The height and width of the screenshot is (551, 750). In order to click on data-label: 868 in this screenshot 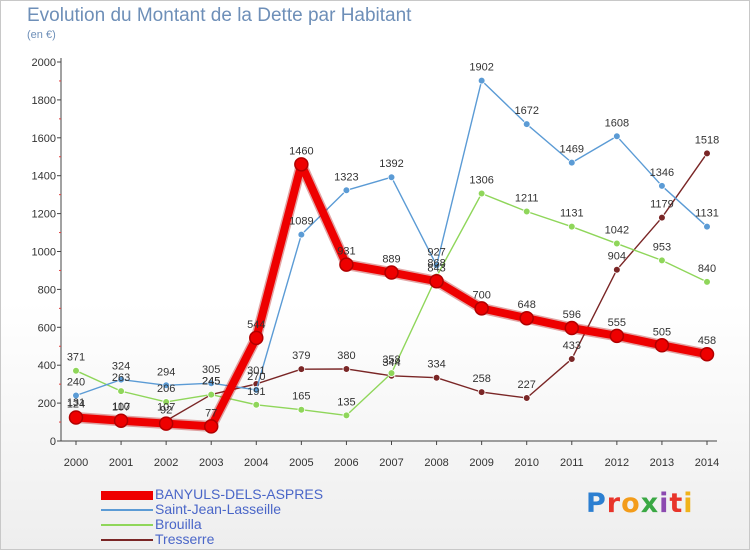, I will do `click(436, 264)`.